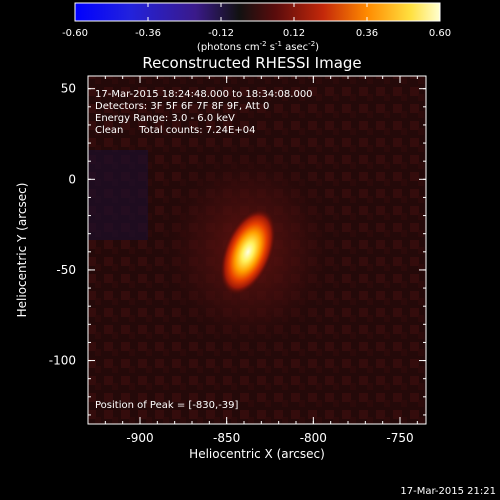  What do you see at coordinates (221, 33) in the screenshot?
I see `colorbar-tick-label: -0.12` at bounding box center [221, 33].